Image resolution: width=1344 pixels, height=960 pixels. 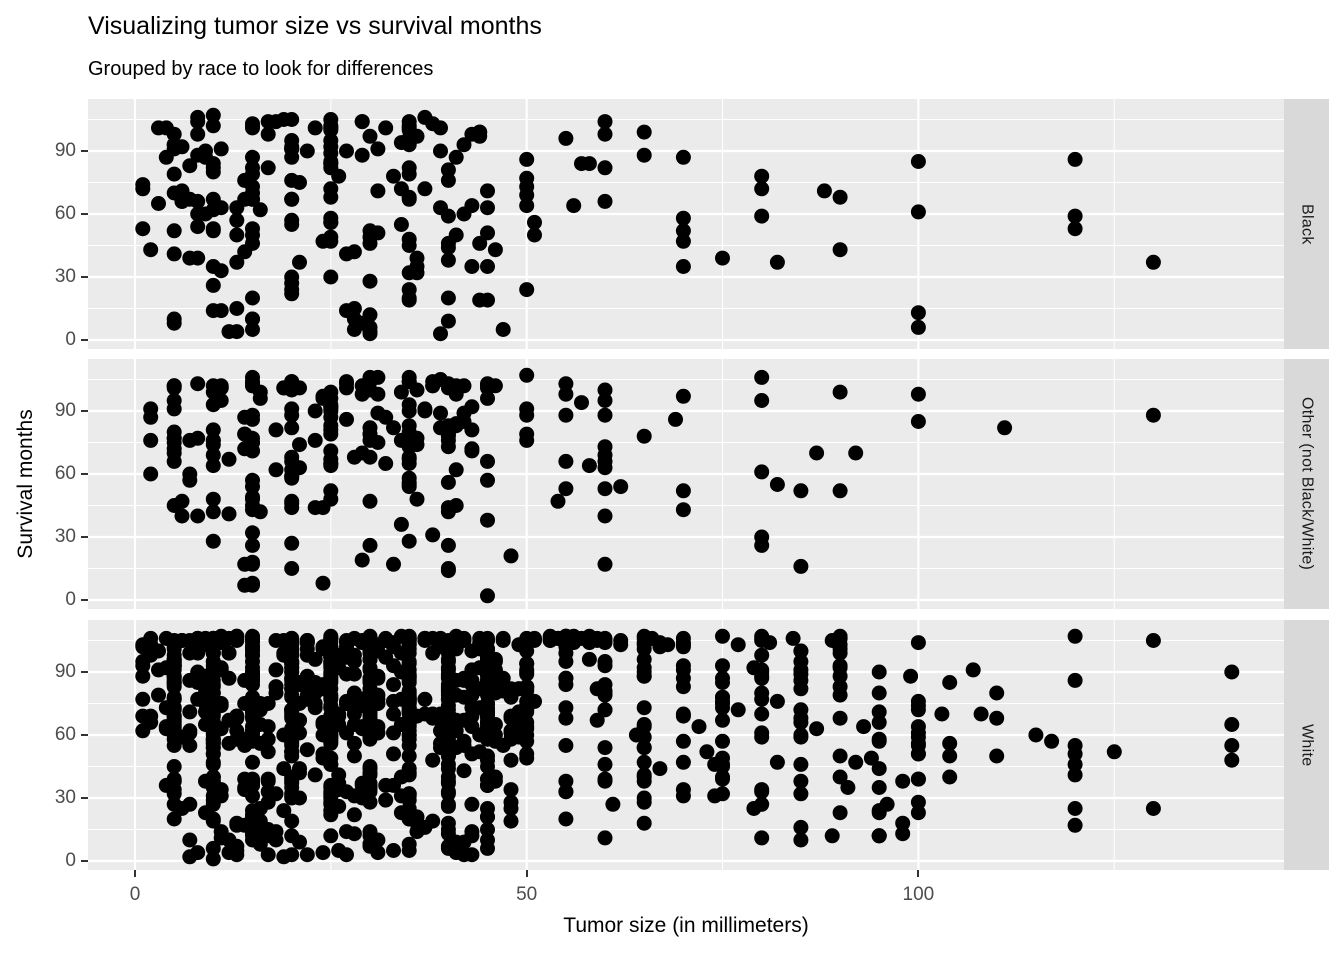 I want to click on x-tick-label: 0, so click(x=135, y=894).